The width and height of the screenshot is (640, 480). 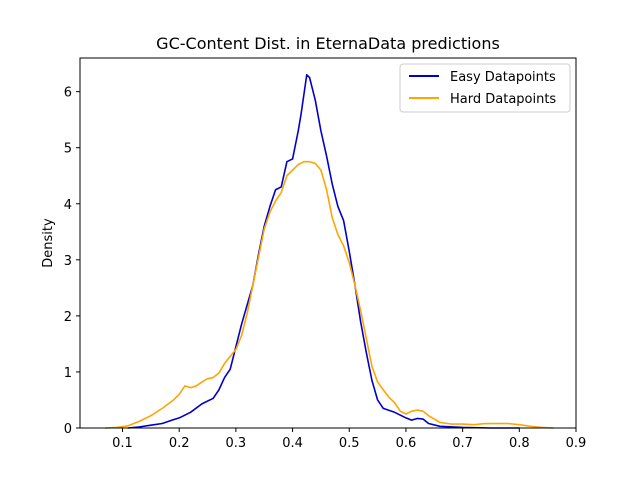 I want to click on y-axis-label: Density, so click(x=48, y=243).